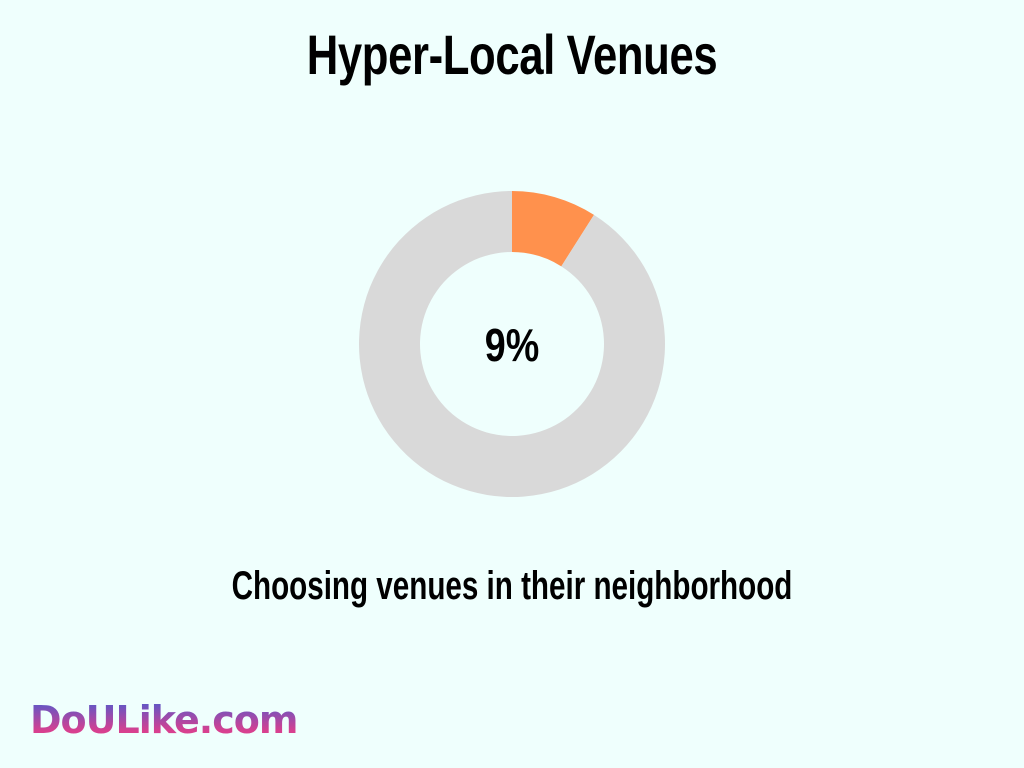 The height and width of the screenshot is (768, 1024). I want to click on doulike-logo: DoULike.com, so click(164, 720).